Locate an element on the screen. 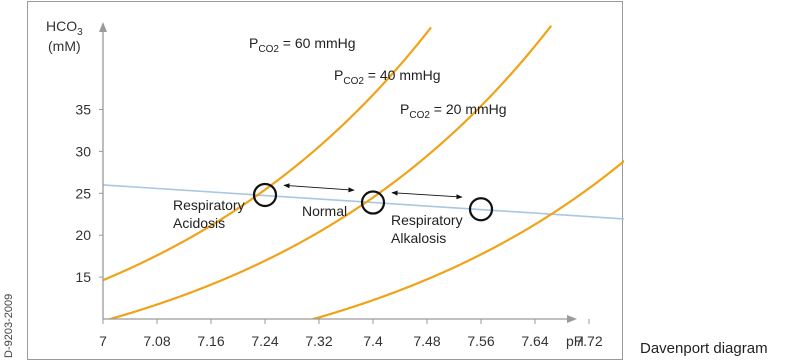  y-tick-label: 15 is located at coordinates (83, 277).